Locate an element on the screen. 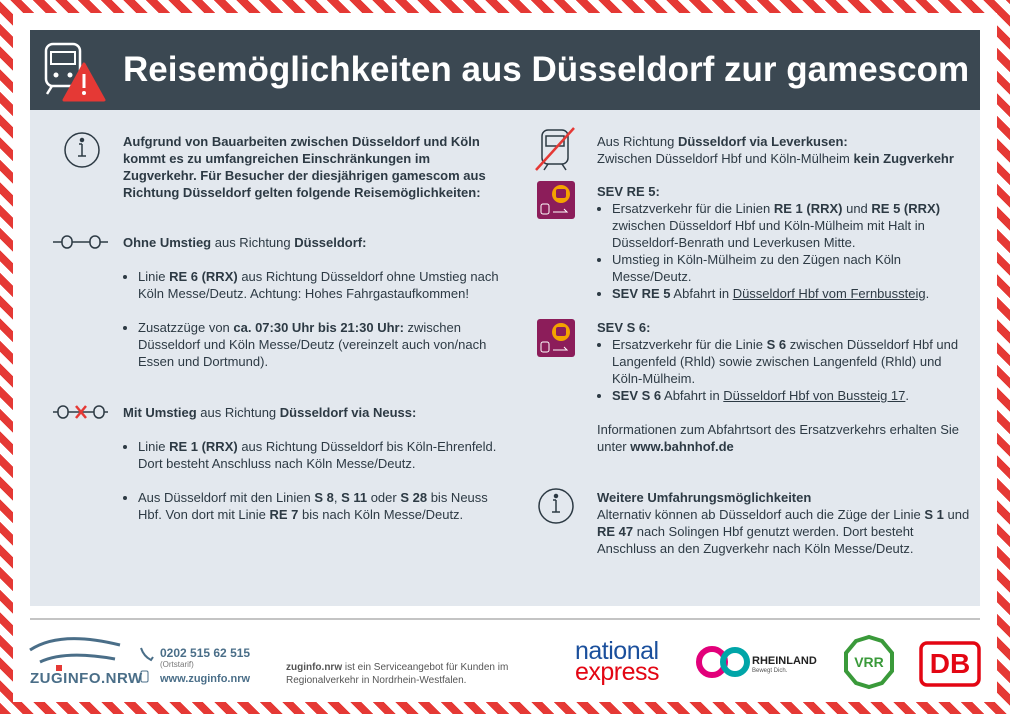 The image size is (1010, 714). text-run: Ohne Umstieg is located at coordinates (167, 242).